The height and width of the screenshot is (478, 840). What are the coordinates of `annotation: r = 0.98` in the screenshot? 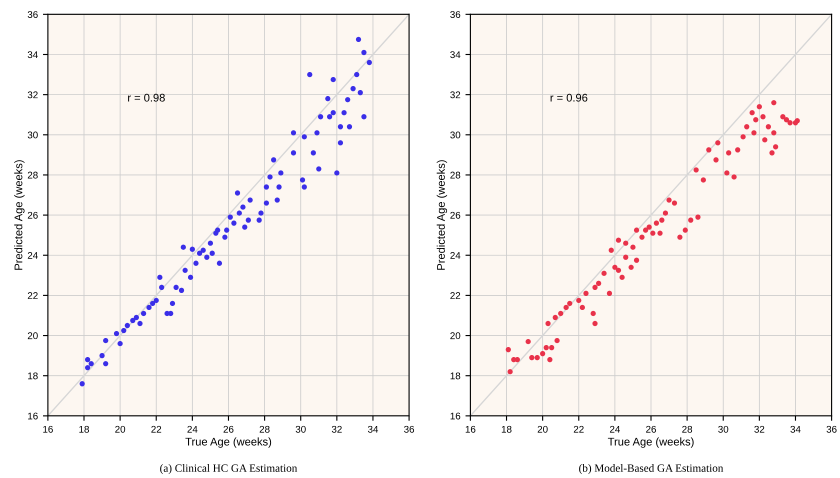 It's located at (146, 98).